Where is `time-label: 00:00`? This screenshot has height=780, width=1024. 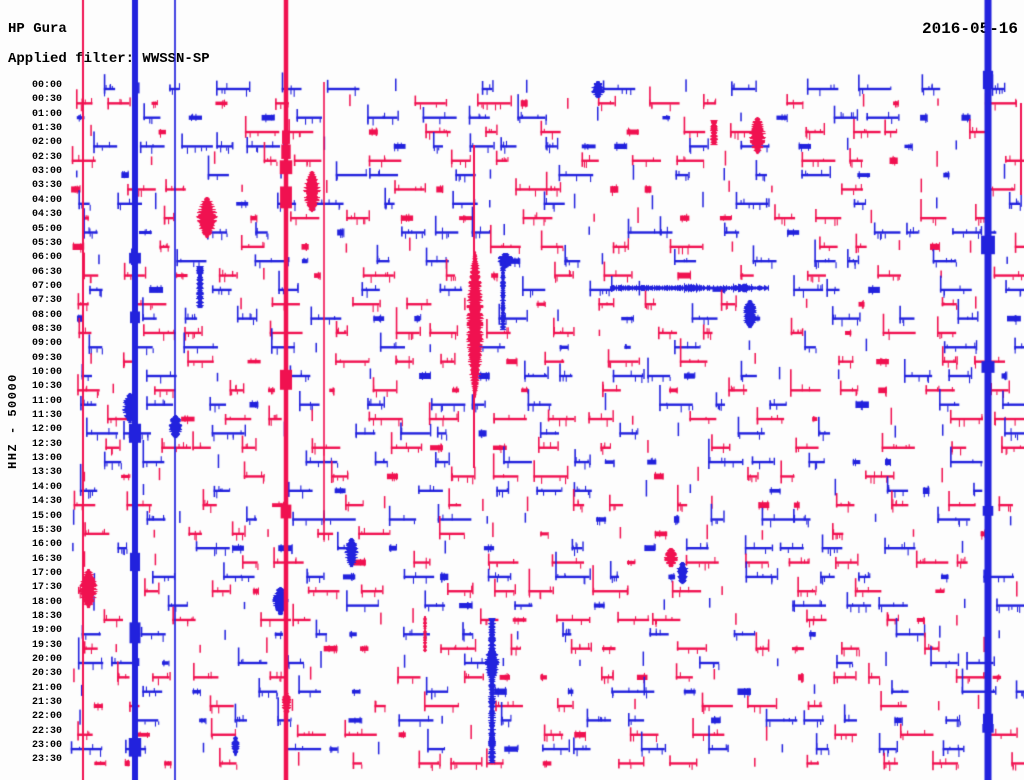 time-label: 00:00 is located at coordinates (46, 85).